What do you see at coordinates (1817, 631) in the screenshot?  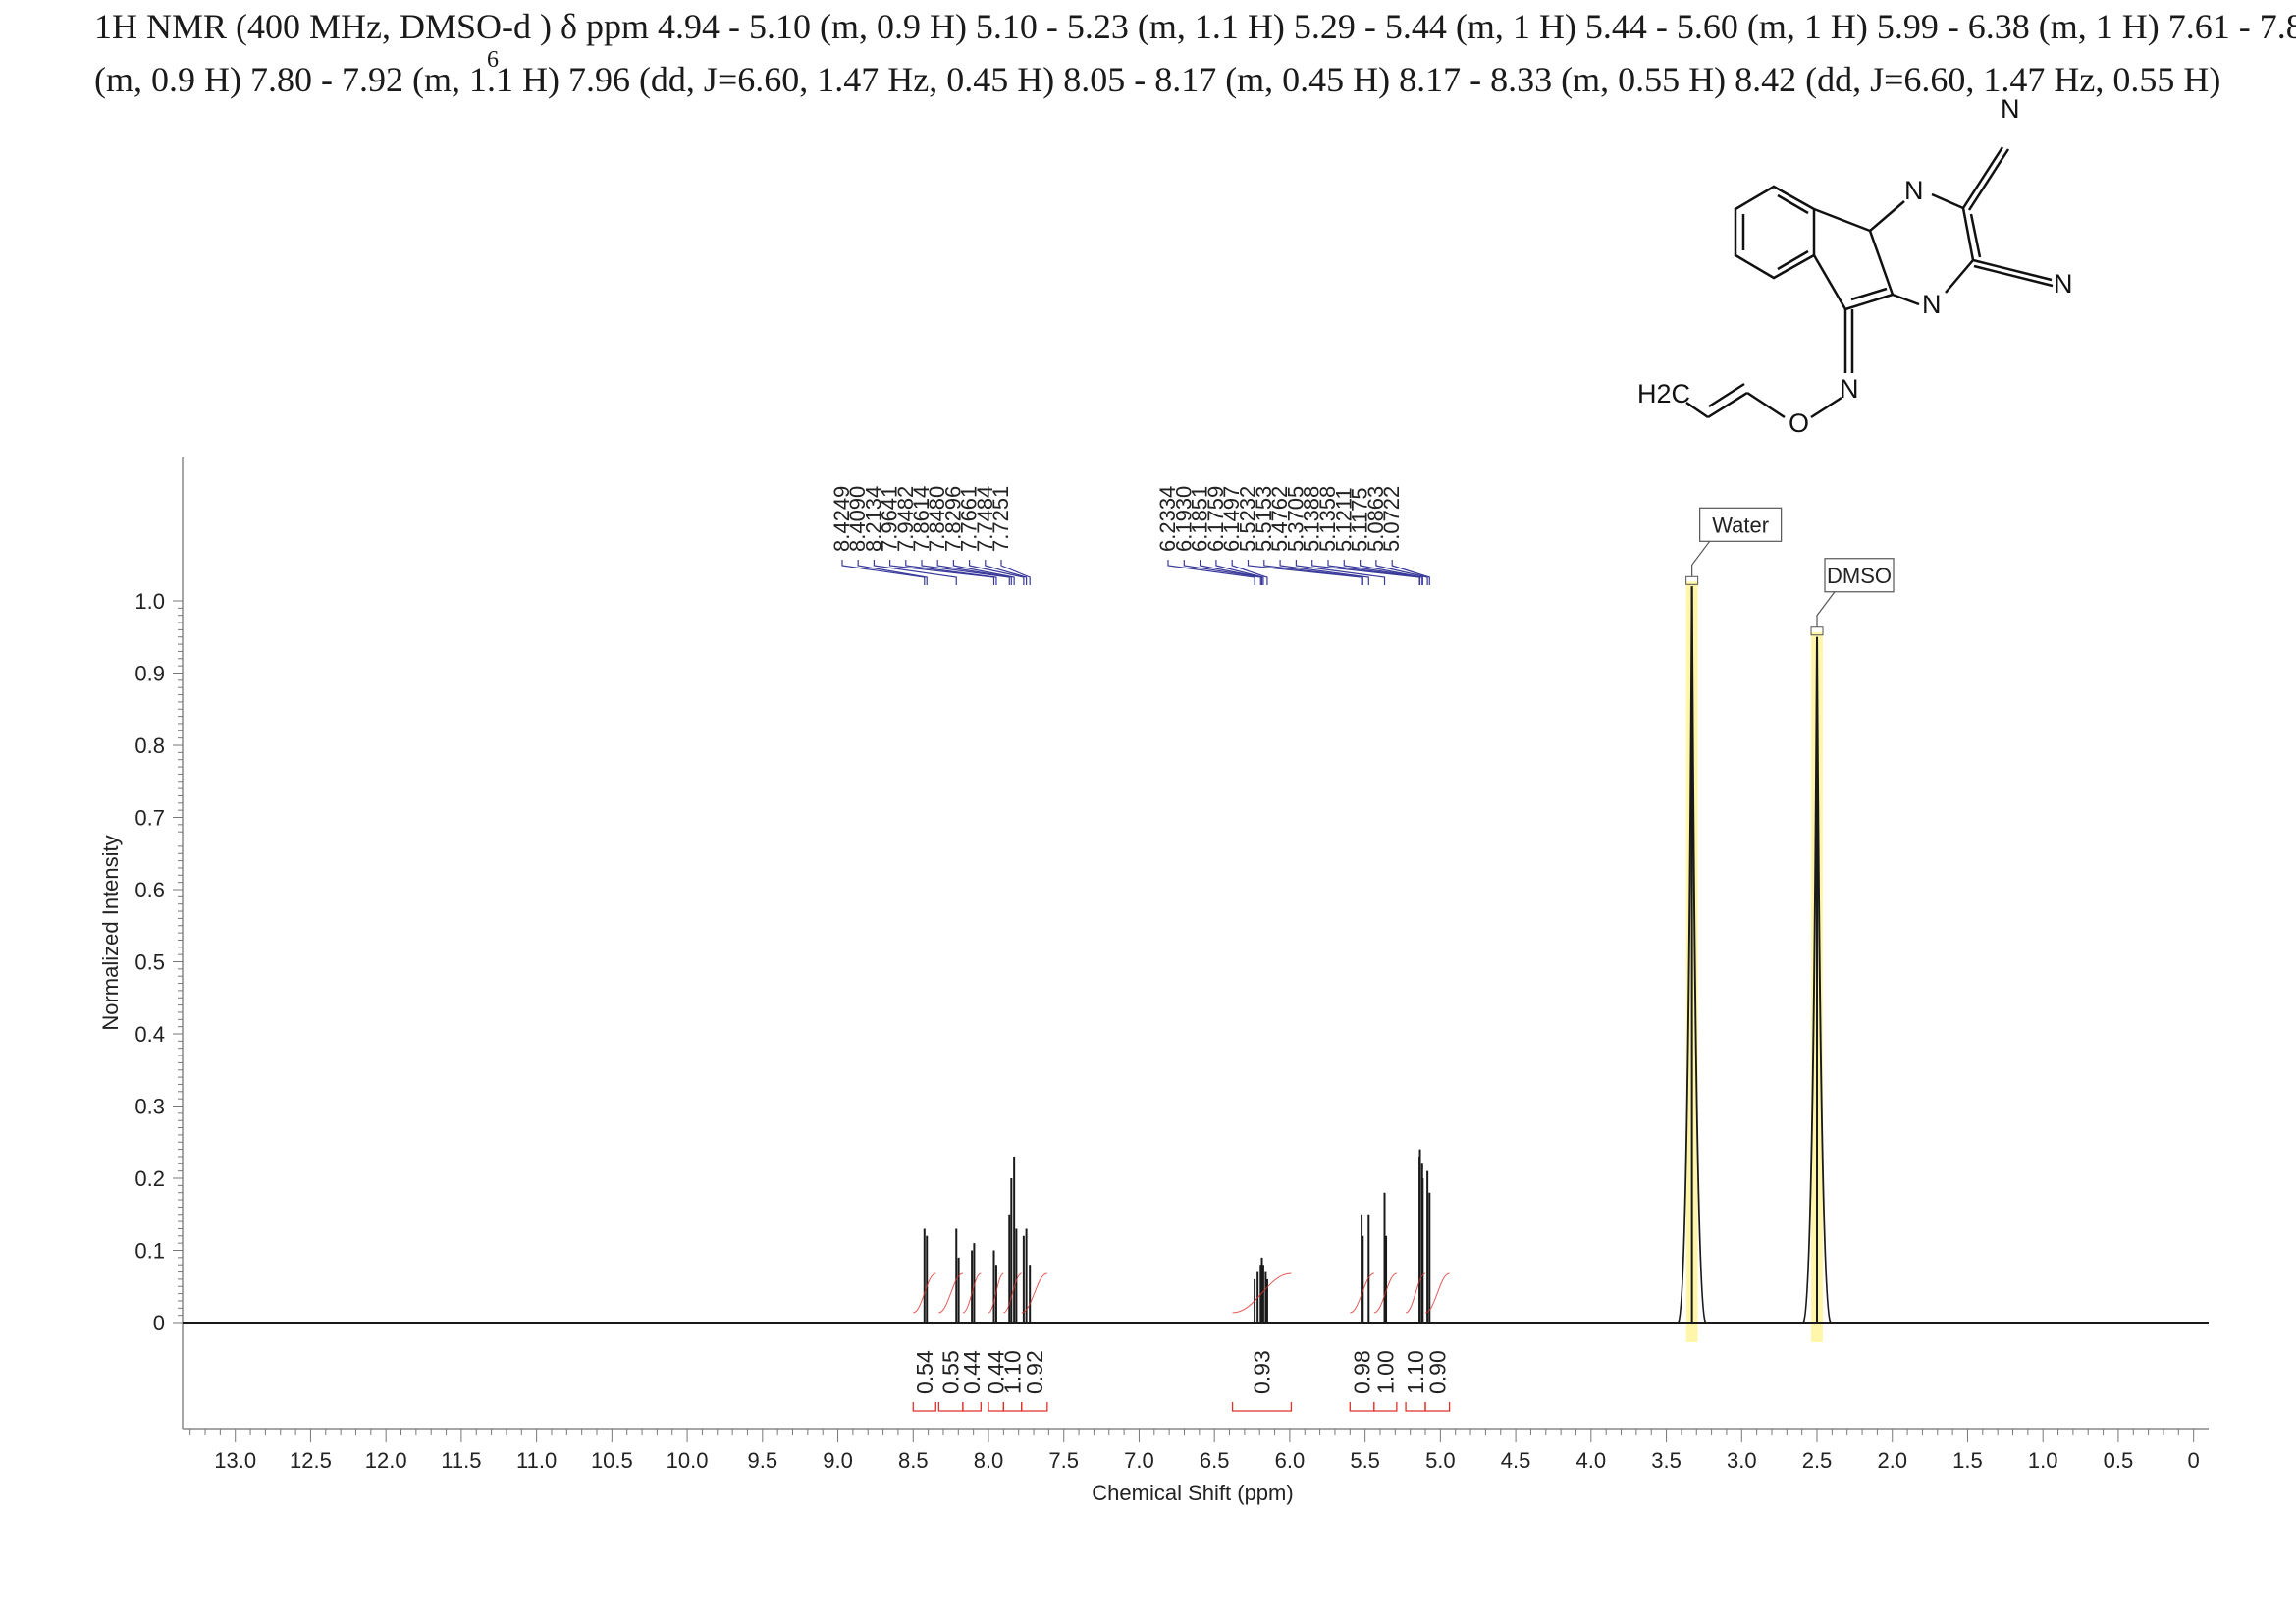 I see `solvent-label-anchor` at bounding box center [1817, 631].